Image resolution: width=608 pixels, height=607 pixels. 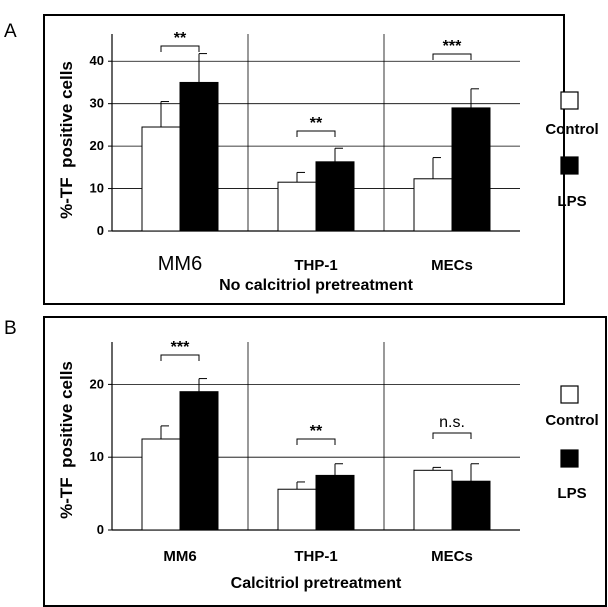 I want to click on panel-letter: B, so click(x=10, y=328).